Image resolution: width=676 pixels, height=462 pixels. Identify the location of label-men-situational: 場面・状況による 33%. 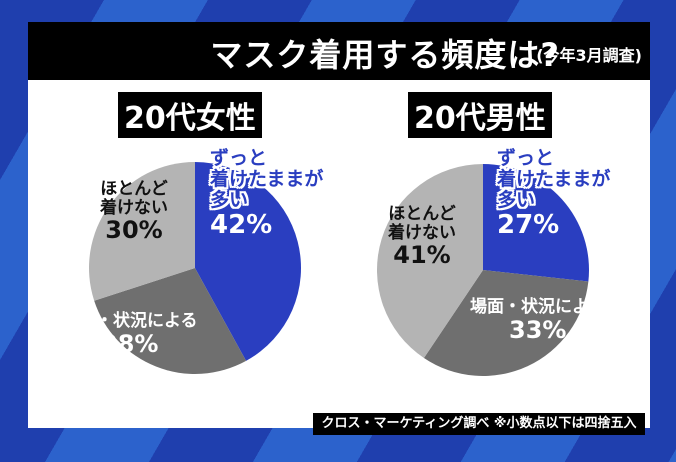
(538, 320).